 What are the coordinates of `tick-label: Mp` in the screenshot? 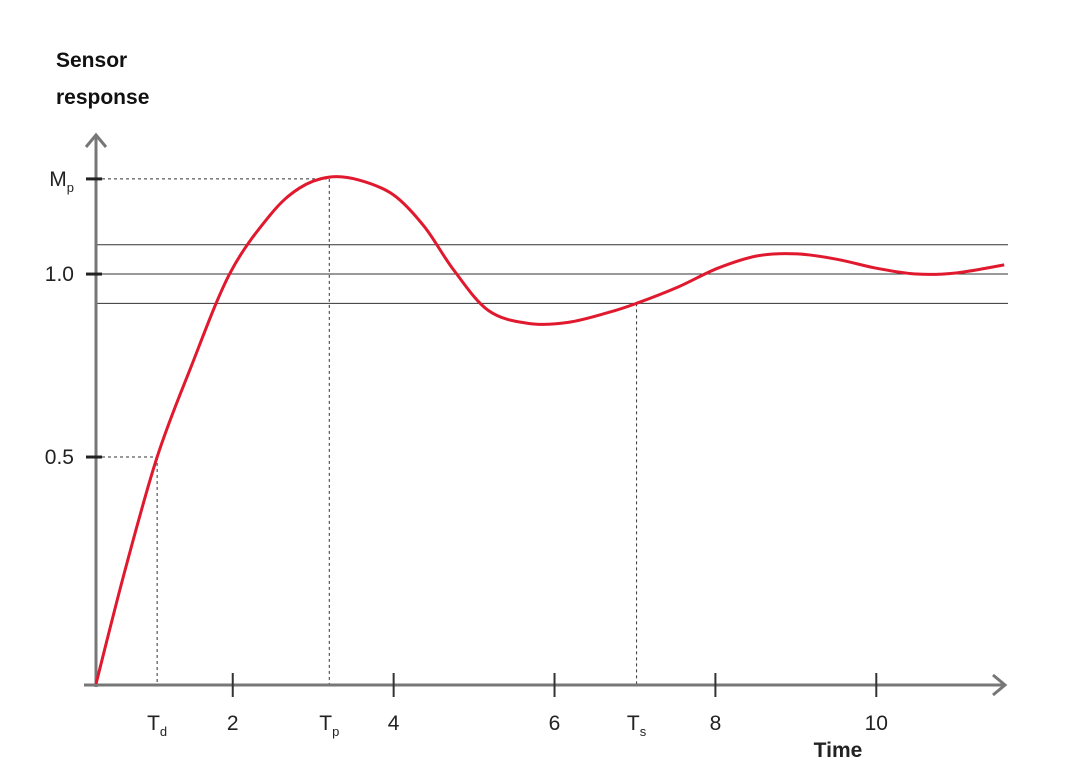 It's located at (61, 181).